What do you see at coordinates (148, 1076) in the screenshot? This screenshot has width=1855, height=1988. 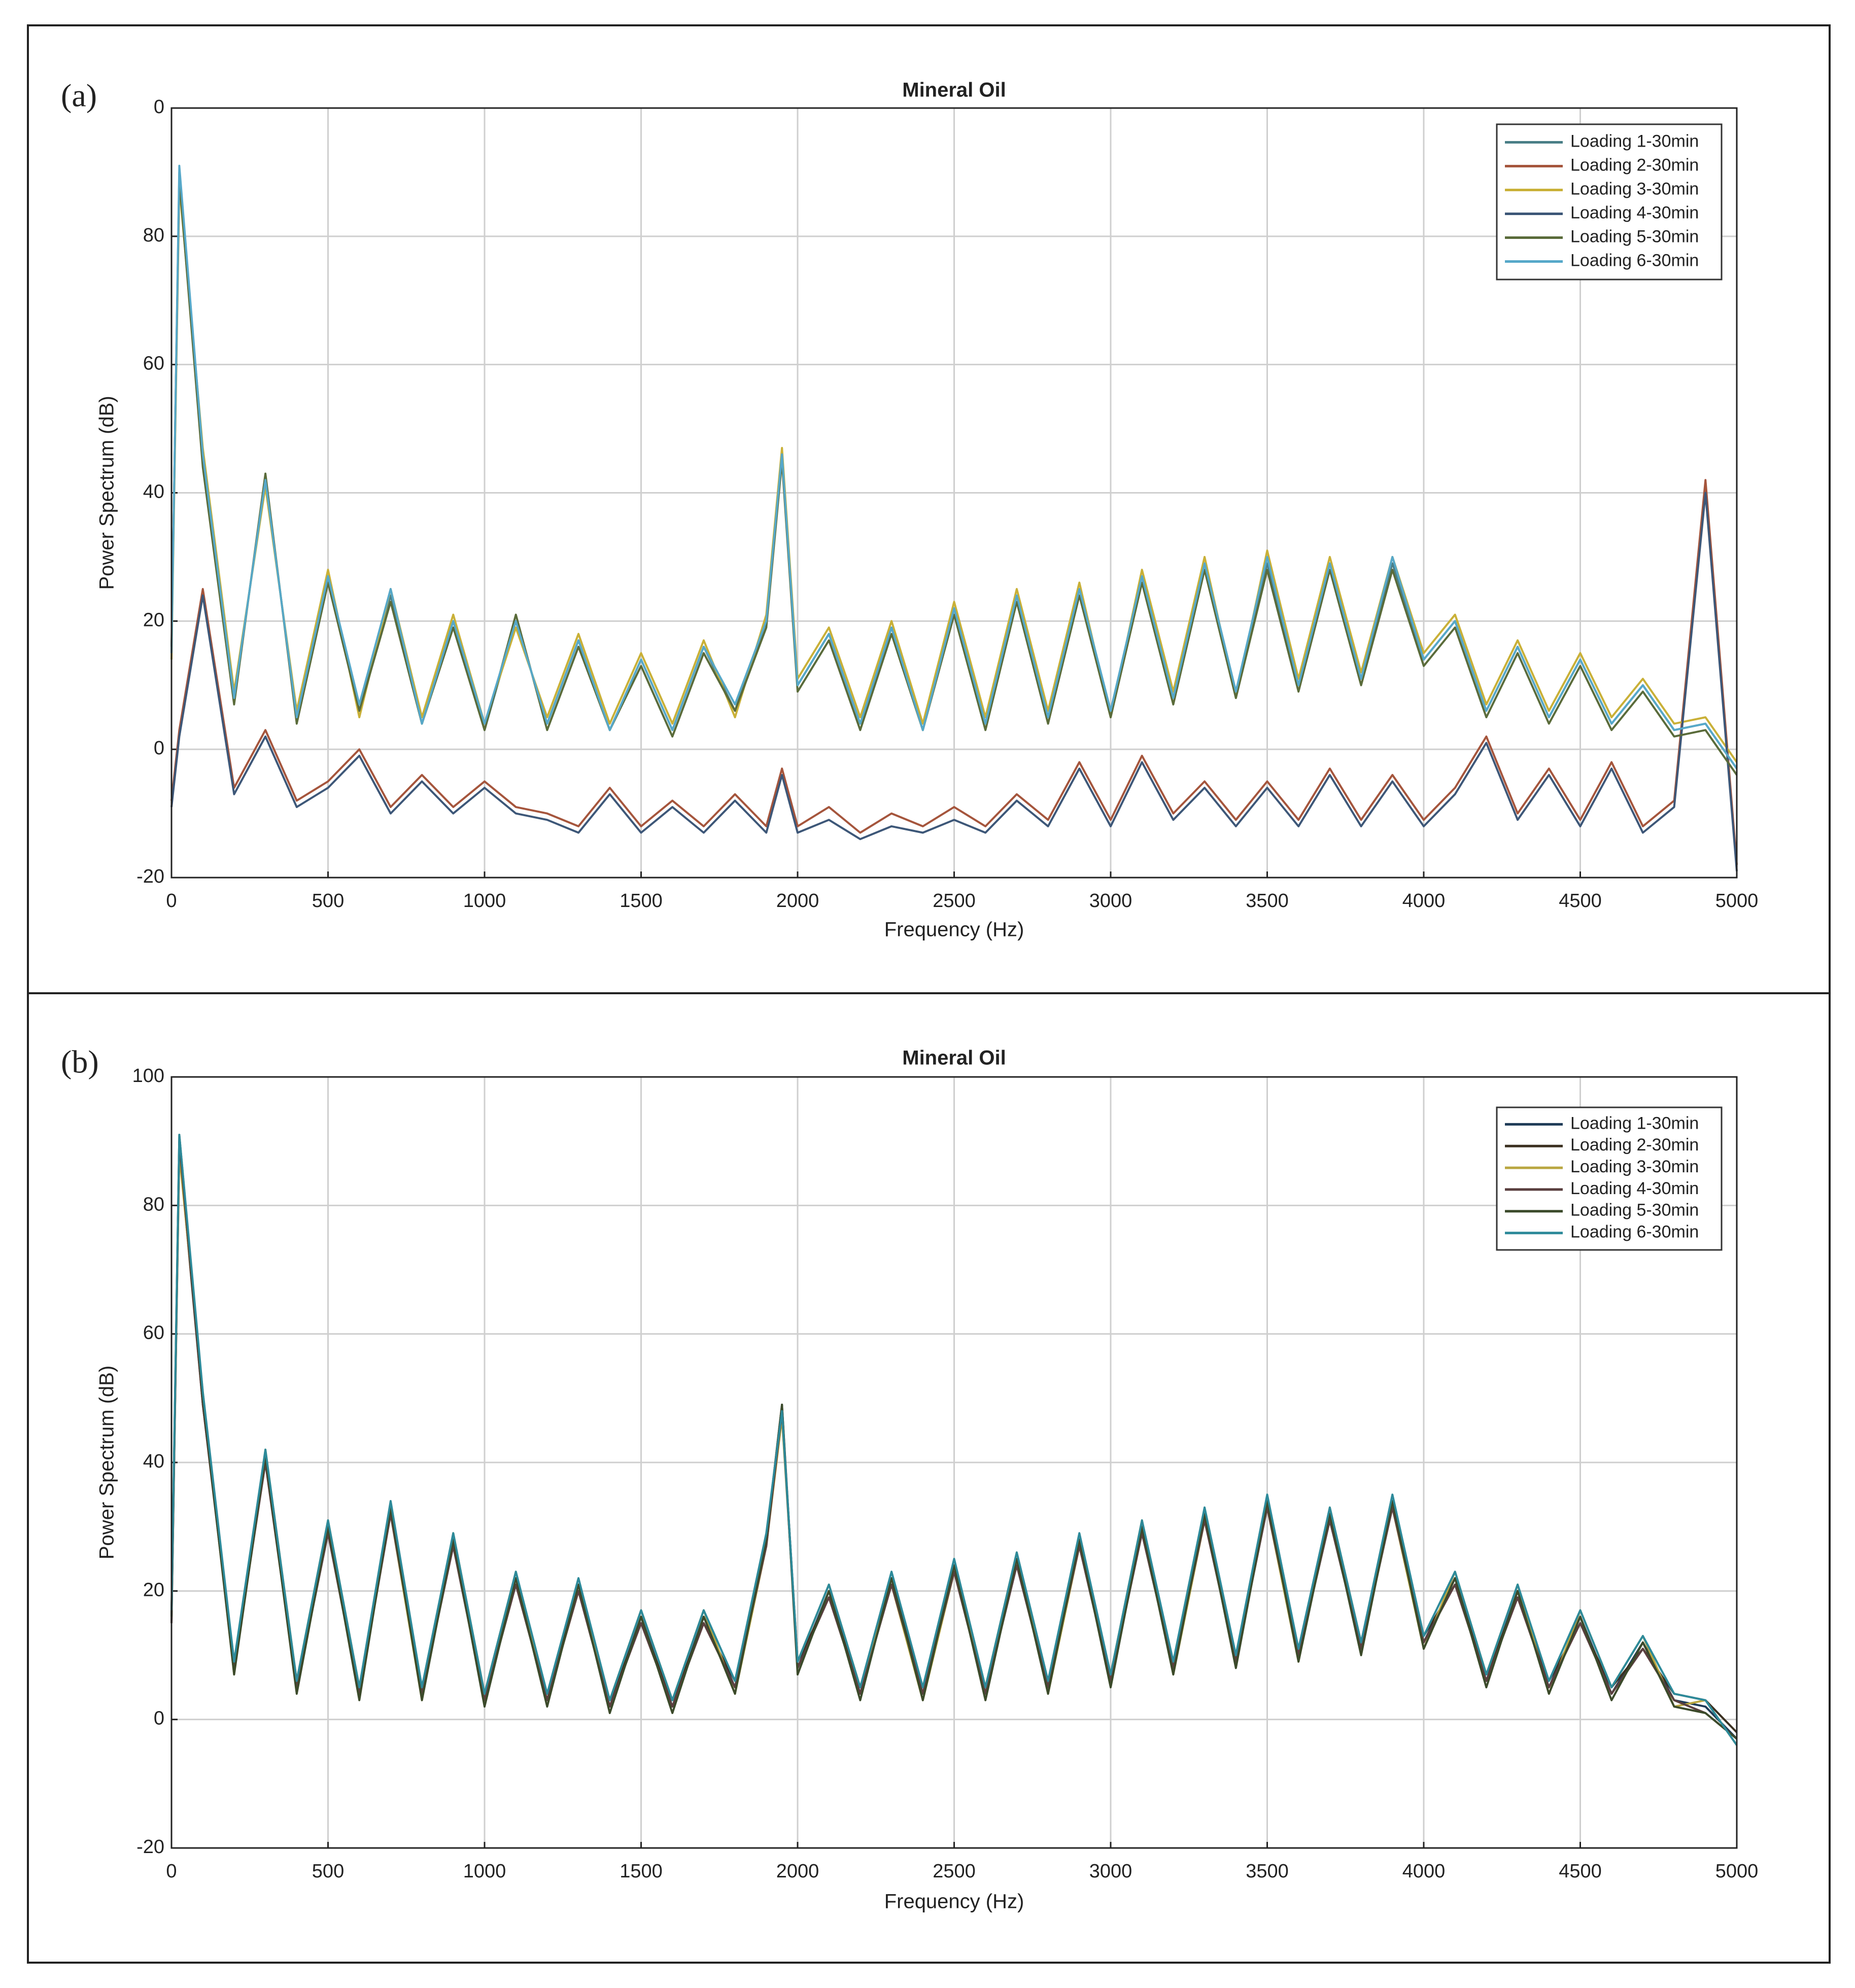 I see `y-tick-label: 100` at bounding box center [148, 1076].